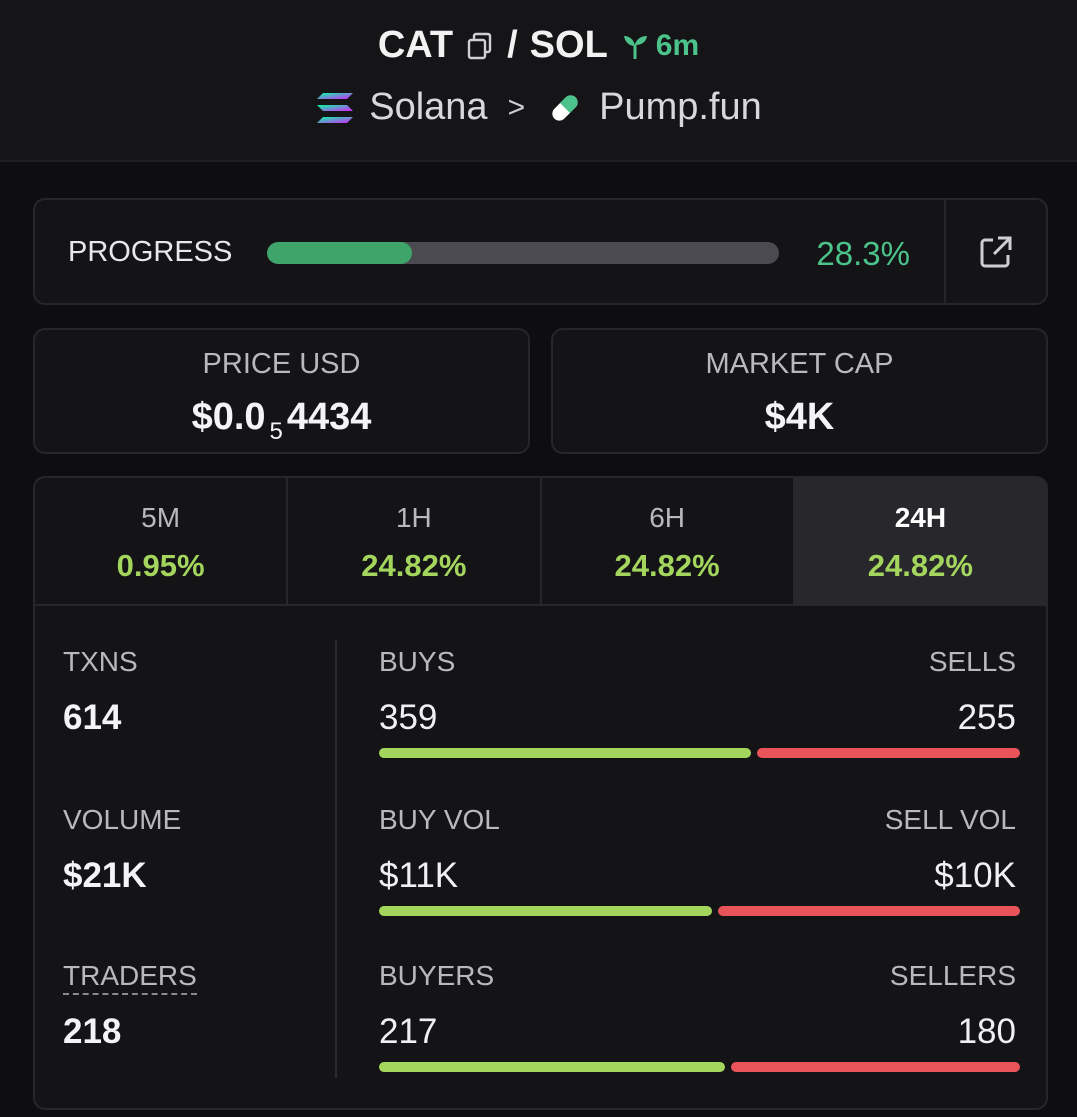 The image size is (1077, 1117). What do you see at coordinates (100, 661) in the screenshot?
I see `txns-label: TXNS` at bounding box center [100, 661].